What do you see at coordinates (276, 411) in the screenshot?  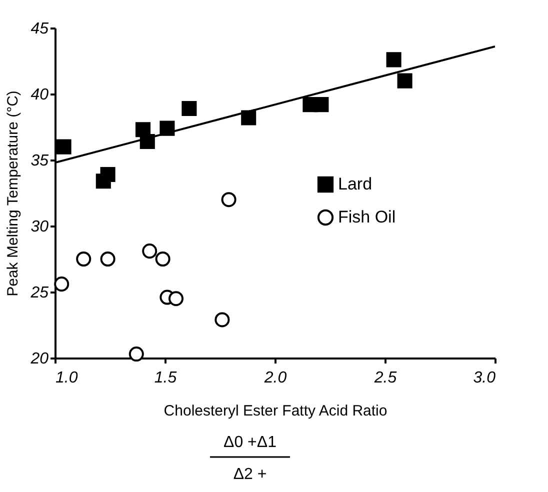 I see `x-axis-title: Cholesteryl Ester Fatty Acid Ratio` at bounding box center [276, 411].